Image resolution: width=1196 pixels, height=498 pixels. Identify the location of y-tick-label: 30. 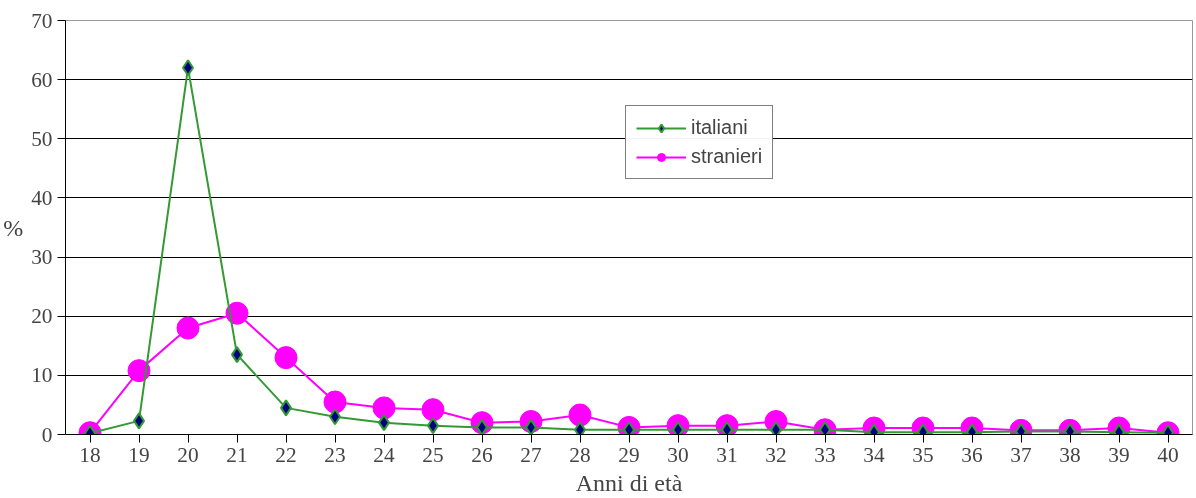
(42, 257).